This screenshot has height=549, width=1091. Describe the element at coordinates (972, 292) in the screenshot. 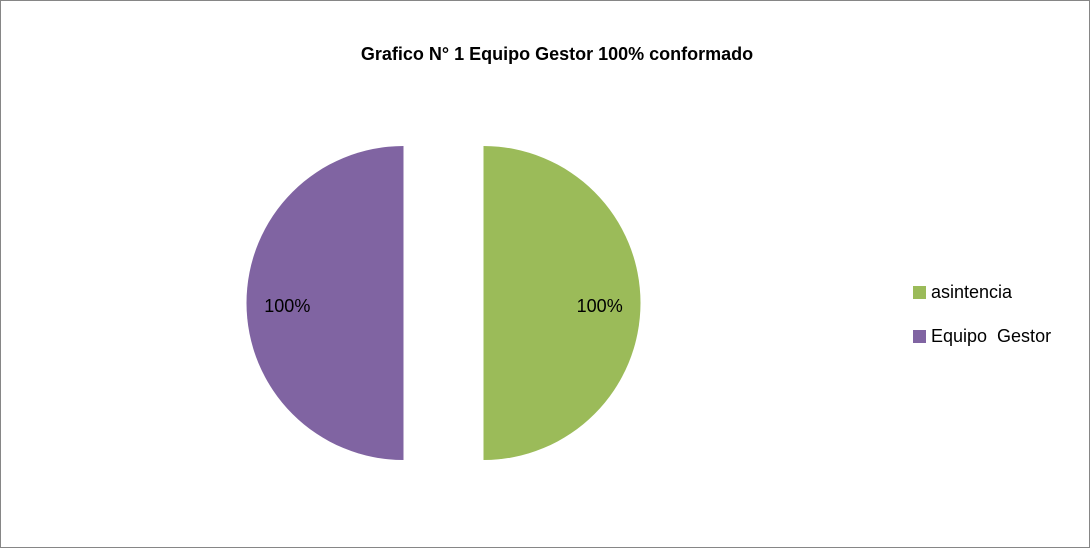

I see `legend-label: asintencia` at that location.